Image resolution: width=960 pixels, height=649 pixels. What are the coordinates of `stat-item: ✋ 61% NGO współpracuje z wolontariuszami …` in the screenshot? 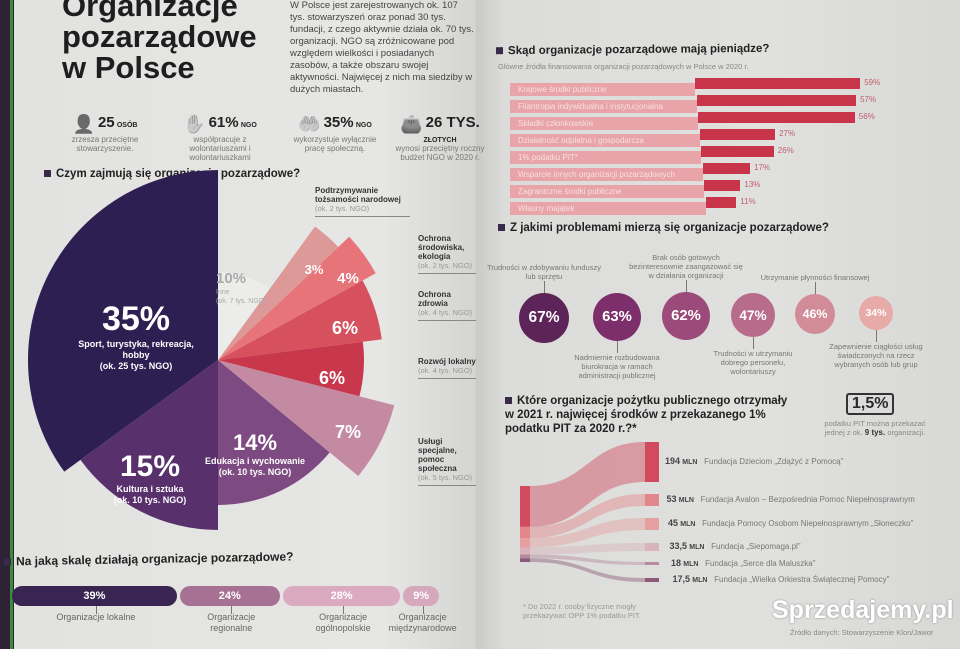 It's located at (220, 138).